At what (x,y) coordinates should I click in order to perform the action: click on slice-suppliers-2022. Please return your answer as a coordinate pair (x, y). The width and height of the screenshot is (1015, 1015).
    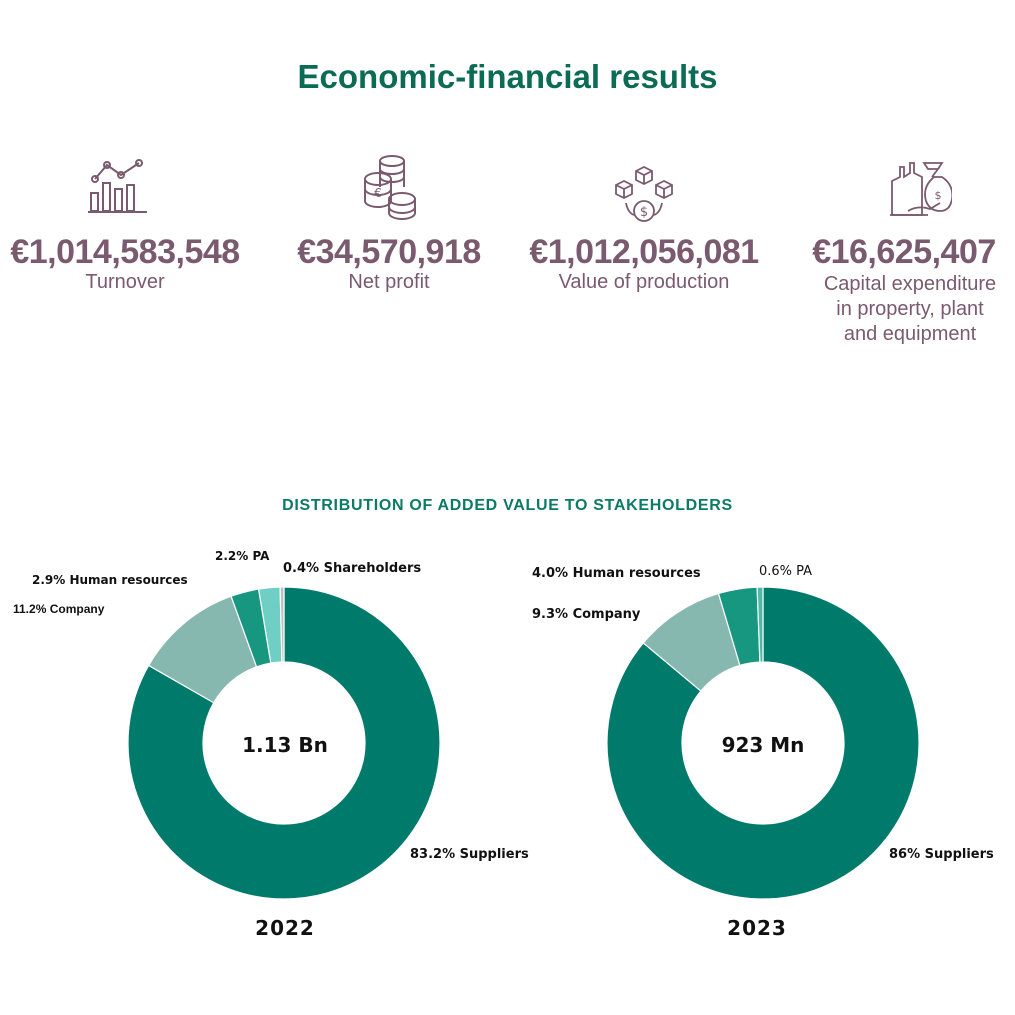
    Looking at the image, I should click on (284, 743).